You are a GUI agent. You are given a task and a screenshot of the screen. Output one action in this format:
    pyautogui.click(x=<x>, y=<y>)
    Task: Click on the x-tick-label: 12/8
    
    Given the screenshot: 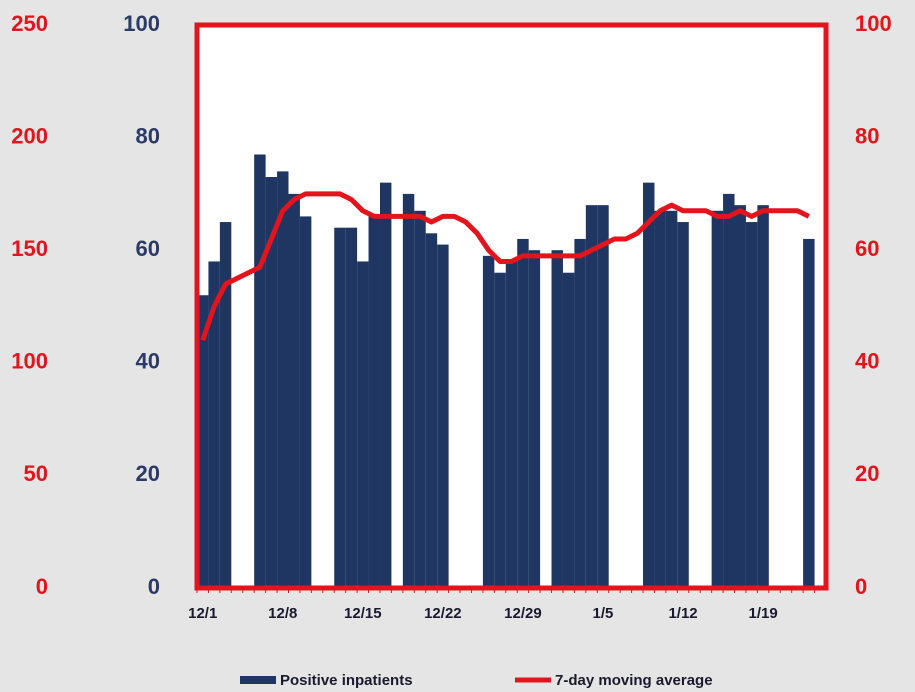 What is the action you would take?
    pyautogui.click(x=282, y=613)
    